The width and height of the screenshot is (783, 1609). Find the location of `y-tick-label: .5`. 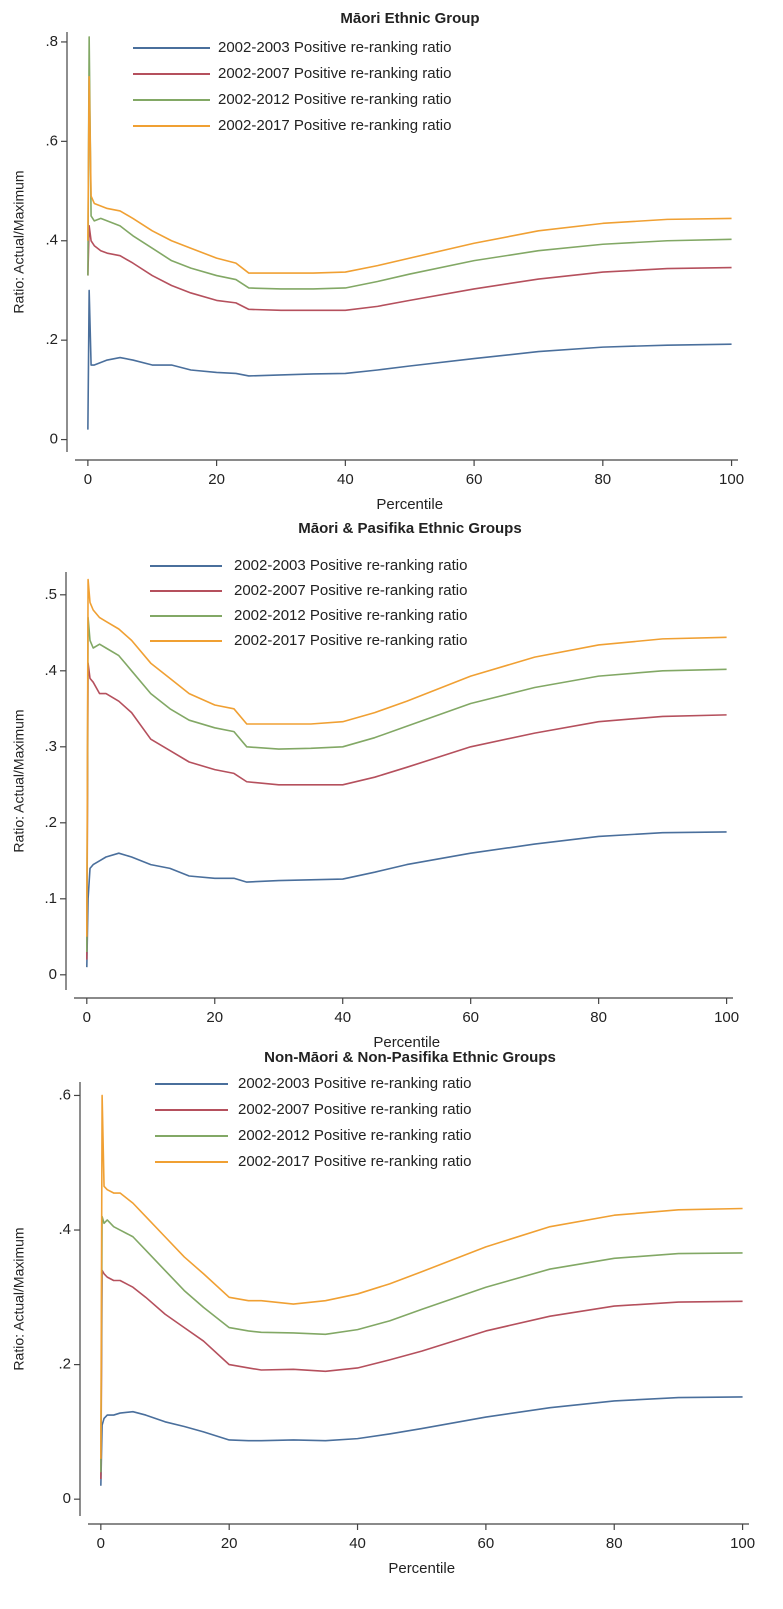

y-tick-label: .5 is located at coordinates (50, 594).